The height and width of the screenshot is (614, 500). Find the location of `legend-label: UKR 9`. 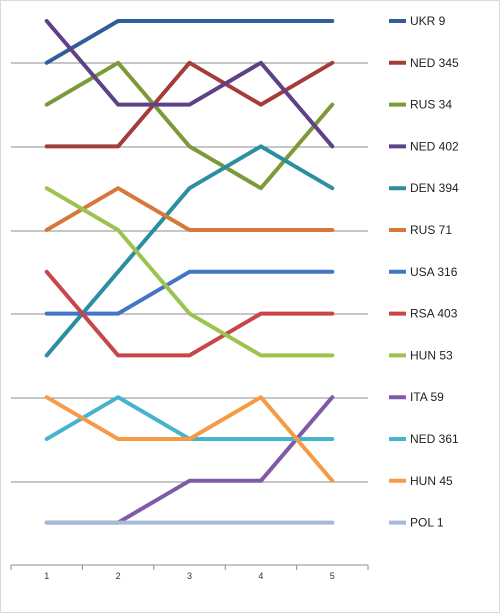

legend-label: UKR 9 is located at coordinates (428, 21).